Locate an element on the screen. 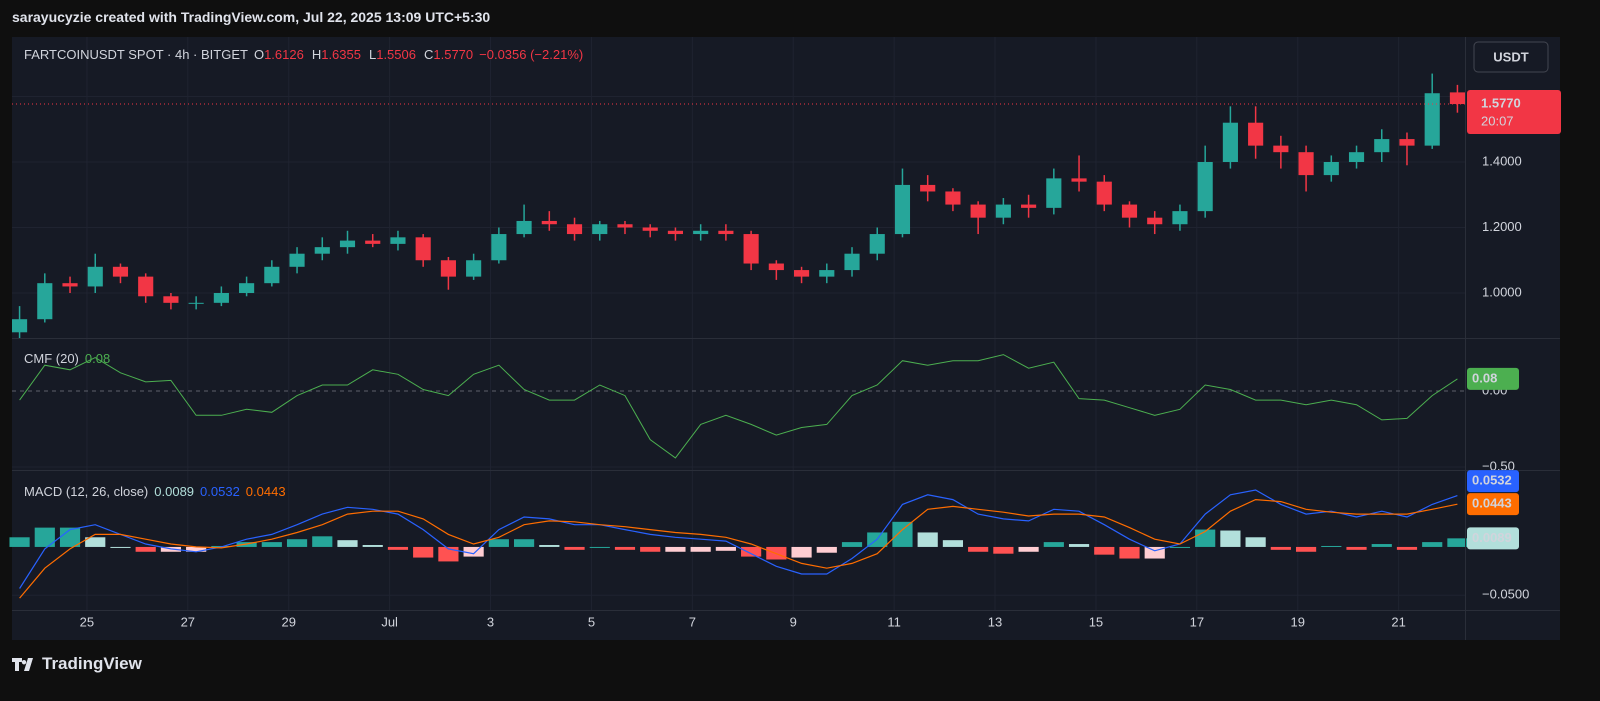 The width and height of the screenshot is (1600, 701). x-tick-label: 13 is located at coordinates (995, 621).